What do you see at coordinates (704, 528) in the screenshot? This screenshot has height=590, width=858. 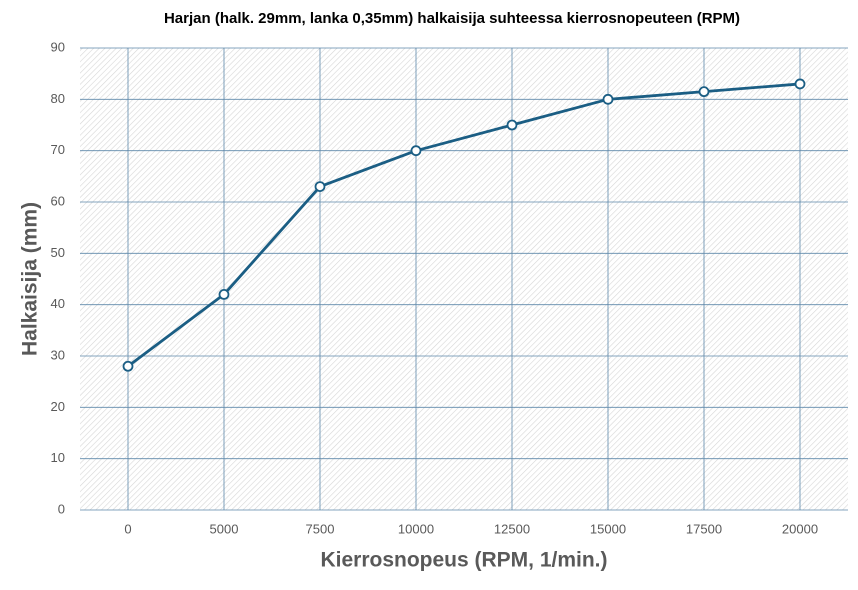 I see `x-tick-label: 17500` at bounding box center [704, 528].